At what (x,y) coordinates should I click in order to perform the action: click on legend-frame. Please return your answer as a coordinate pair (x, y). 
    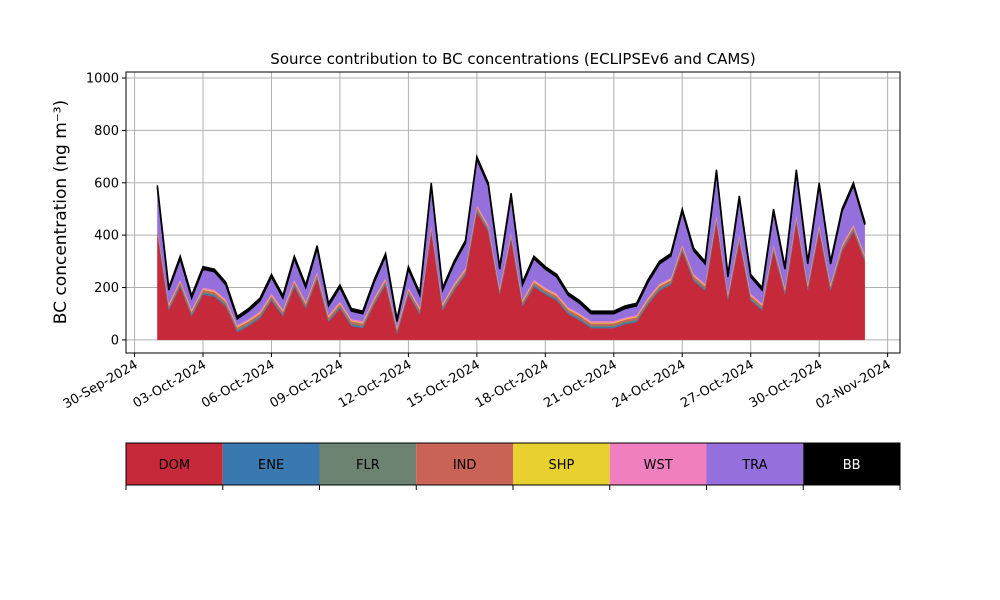
    Looking at the image, I should click on (513, 464).